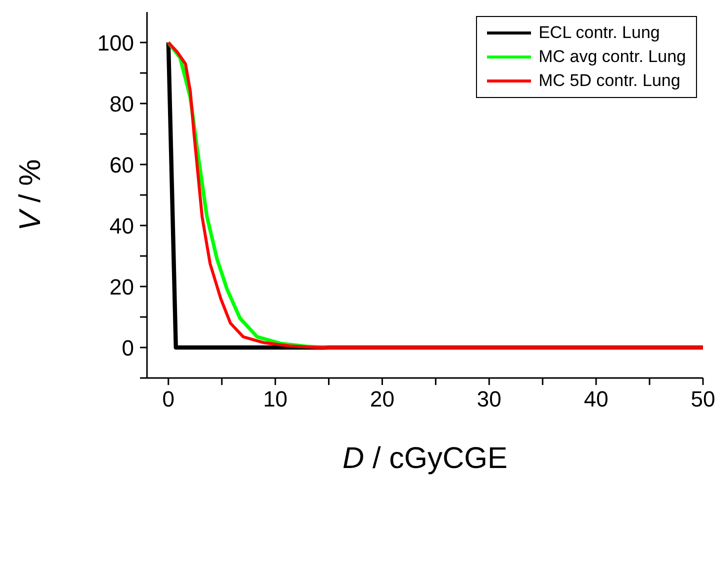 The width and height of the screenshot is (727, 561). Describe the element at coordinates (382, 399) in the screenshot. I see `x-tick-label: 20` at that location.